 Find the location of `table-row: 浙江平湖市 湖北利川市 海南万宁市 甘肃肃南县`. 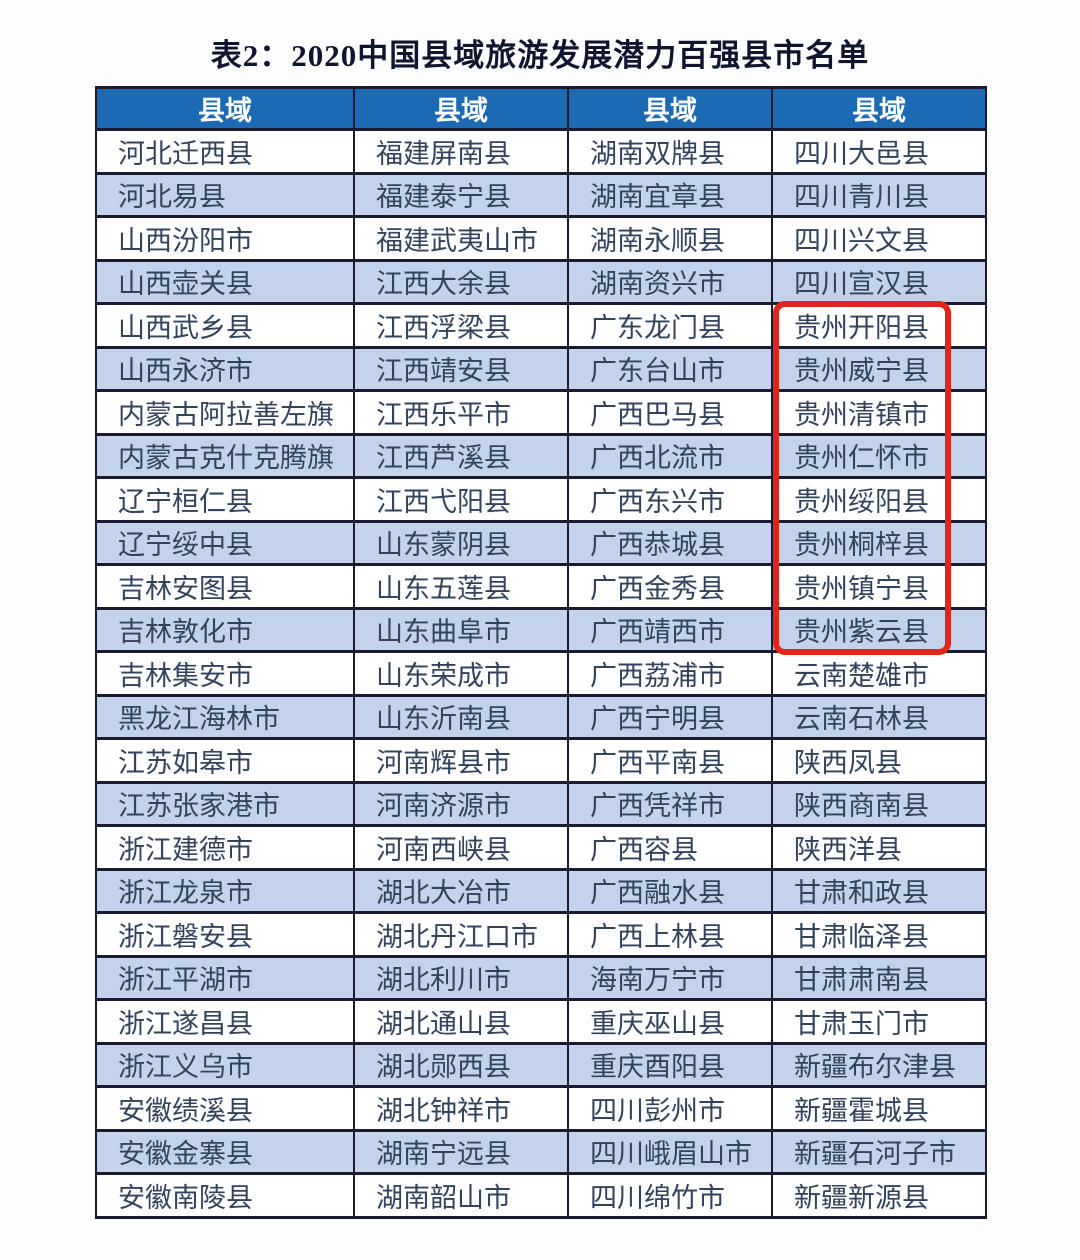

table-row: 浙江平湖市 湖北利川市 海南万宁市 甘肃肃南县 is located at coordinates (541, 977).